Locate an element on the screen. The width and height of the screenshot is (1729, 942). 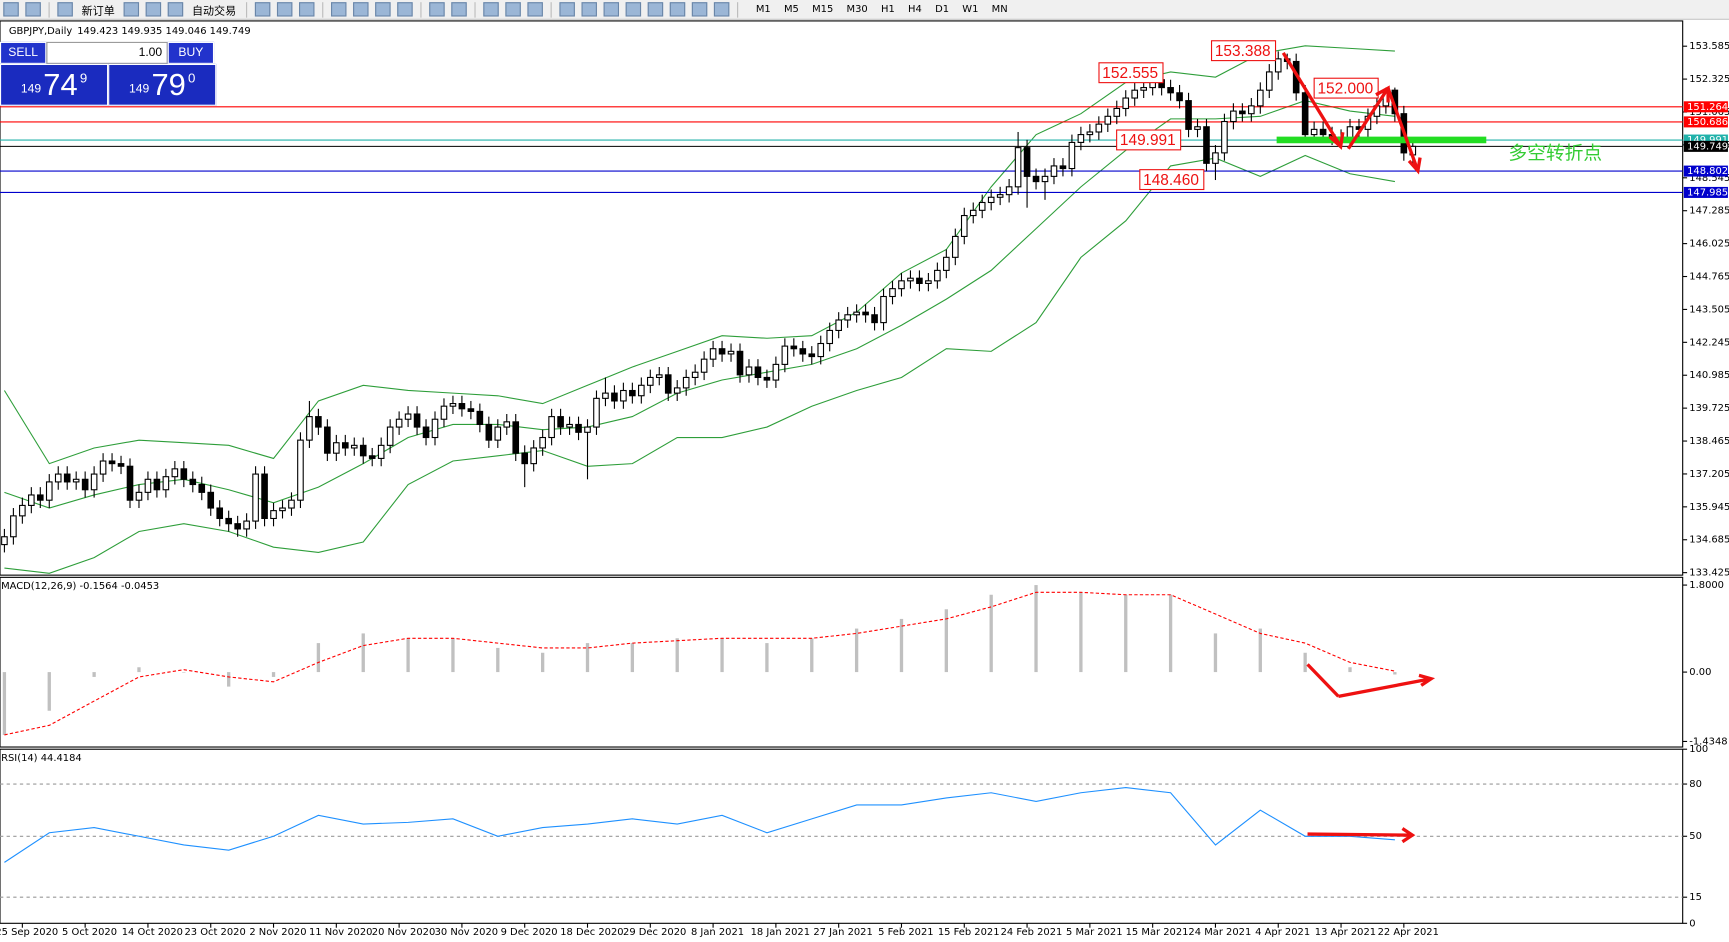
timeframe-button: M30 is located at coordinates (857, 9).